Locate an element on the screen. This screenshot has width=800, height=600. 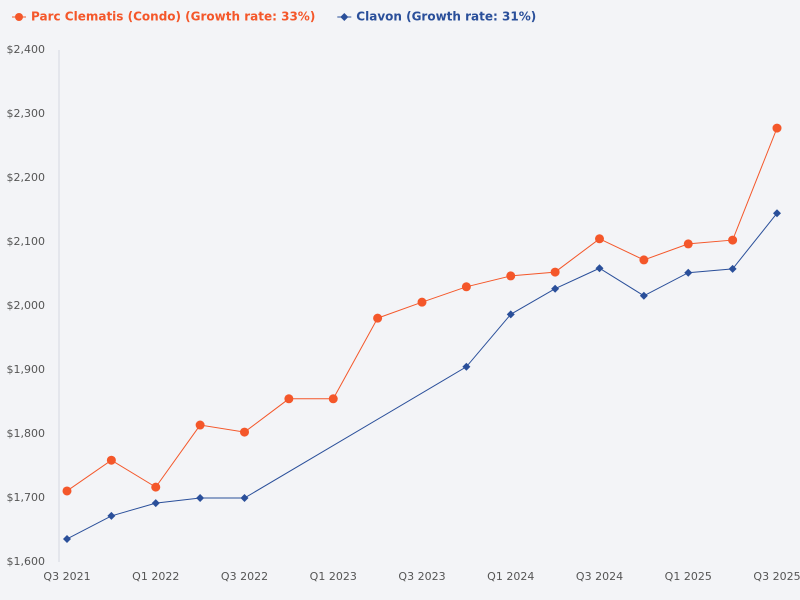
x-tick-label: Q3 2022 is located at coordinates (244, 576).